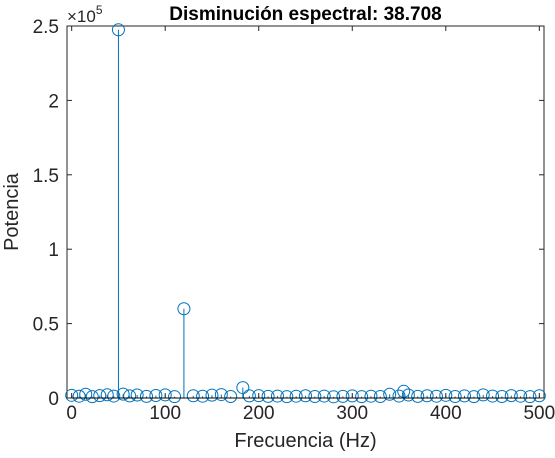  Describe the element at coordinates (53, 101) in the screenshot. I see `y-tick-label: 2` at that location.